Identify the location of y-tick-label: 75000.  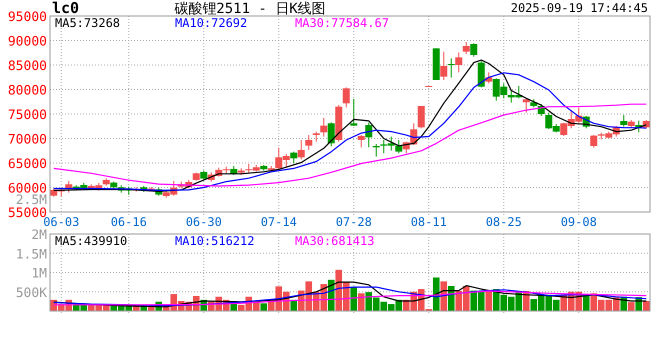
(27, 115).